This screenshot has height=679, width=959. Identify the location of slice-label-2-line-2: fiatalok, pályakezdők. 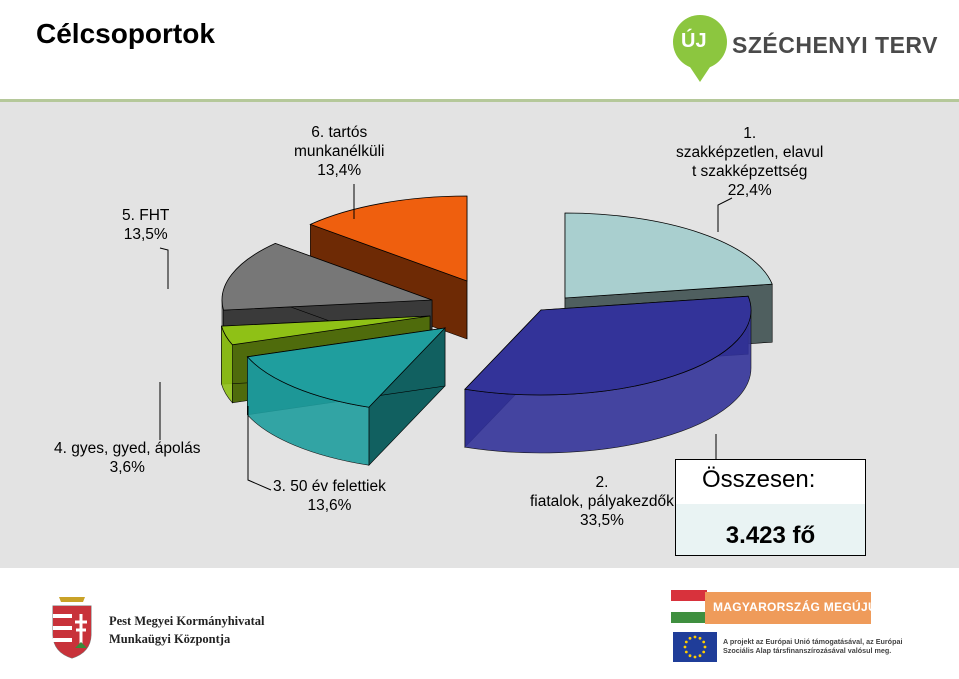
(602, 501).